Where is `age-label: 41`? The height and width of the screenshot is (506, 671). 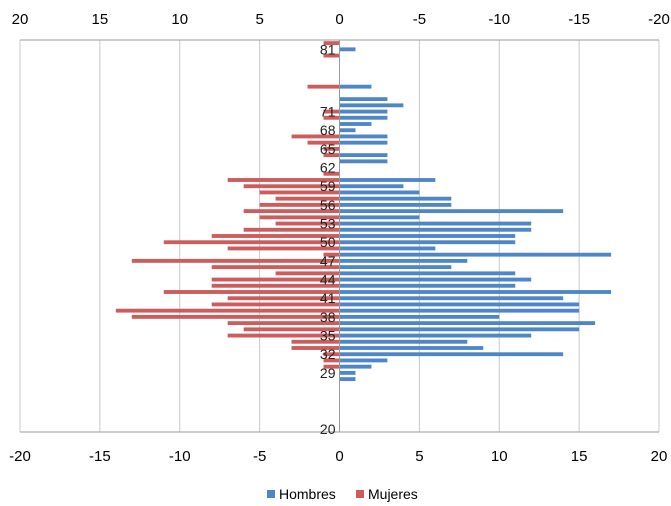 age-label: 41 is located at coordinates (328, 298).